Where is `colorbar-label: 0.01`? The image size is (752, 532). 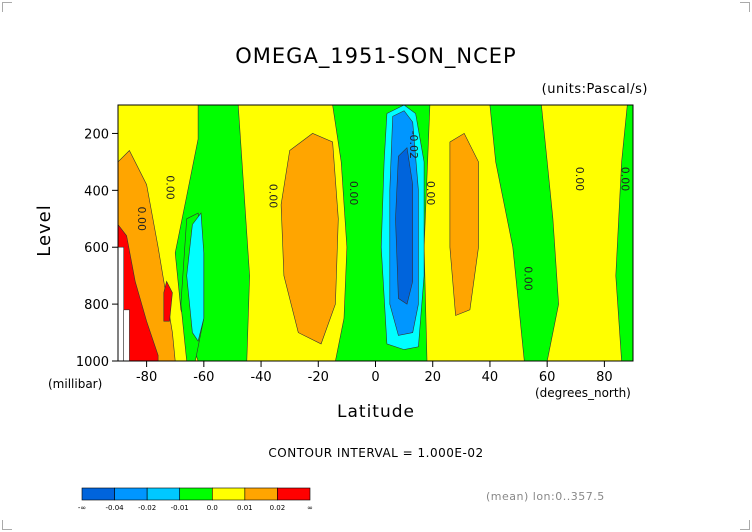
colorbar-label: 0.01 is located at coordinates (245, 508).